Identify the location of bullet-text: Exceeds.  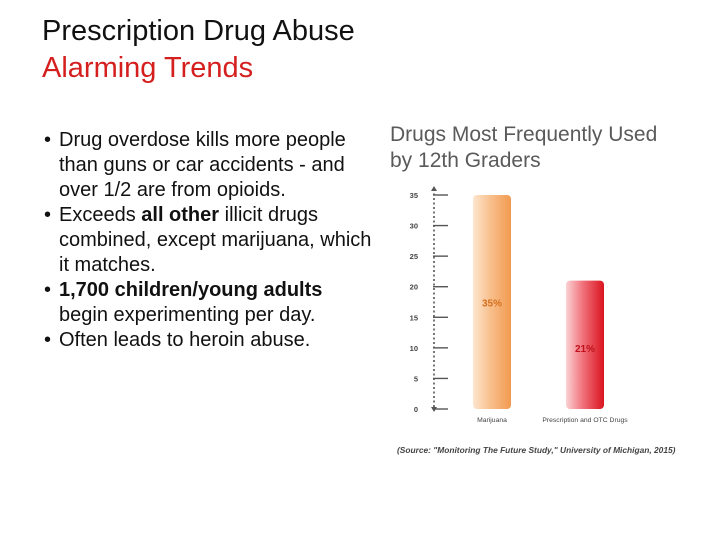
(100, 215).